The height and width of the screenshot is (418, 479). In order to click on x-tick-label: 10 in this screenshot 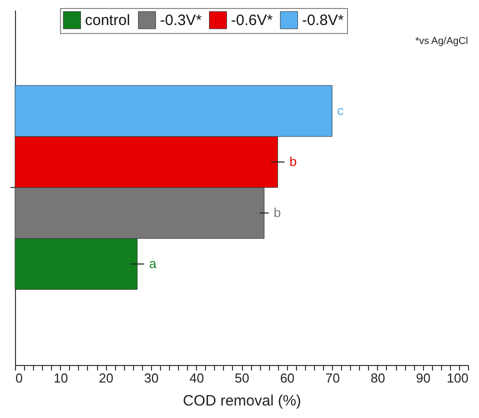, I will do `click(61, 378)`.